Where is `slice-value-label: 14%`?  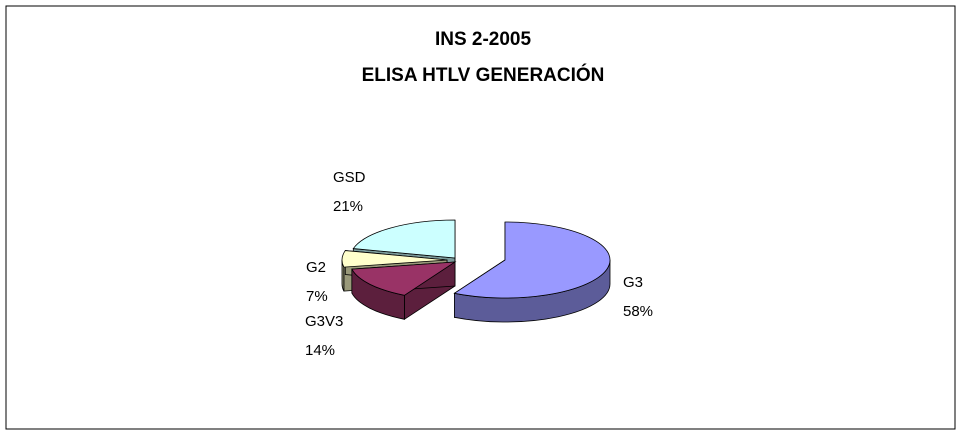 slice-value-label: 14% is located at coordinates (320, 350).